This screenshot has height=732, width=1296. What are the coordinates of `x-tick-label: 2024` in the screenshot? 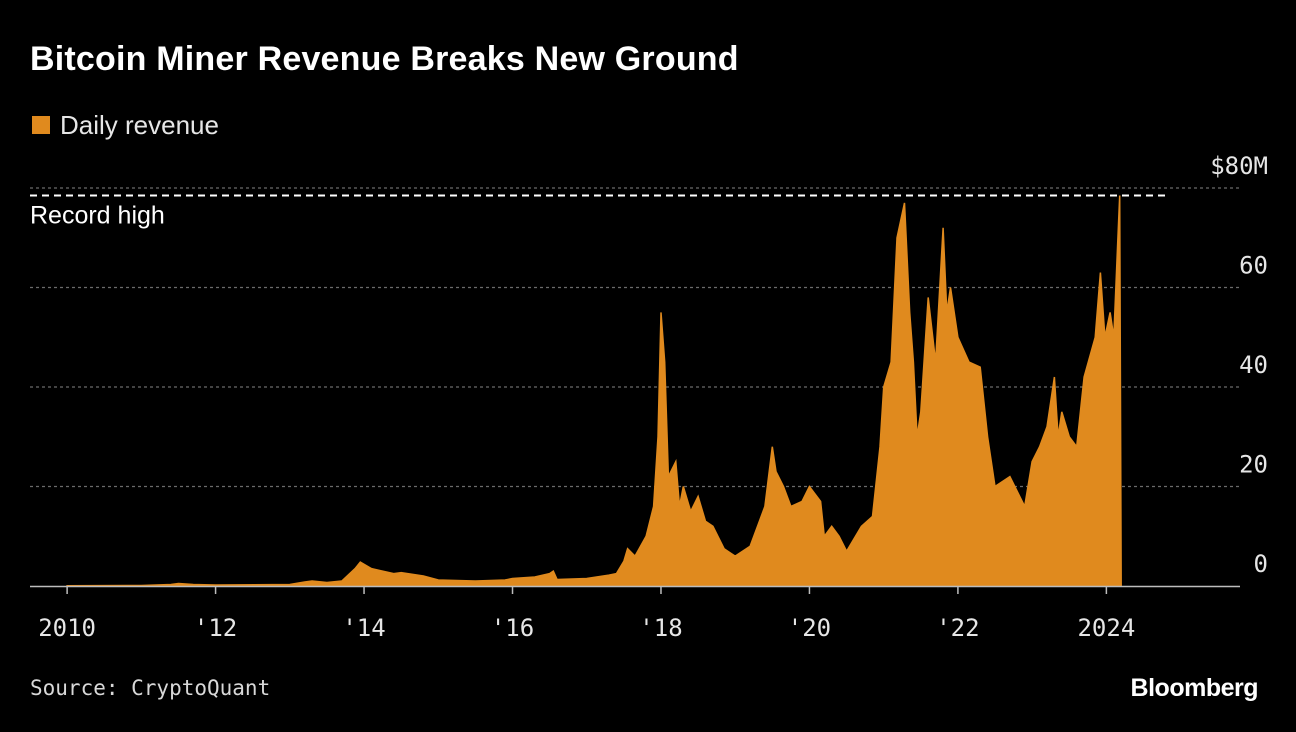 It's located at (1106, 628).